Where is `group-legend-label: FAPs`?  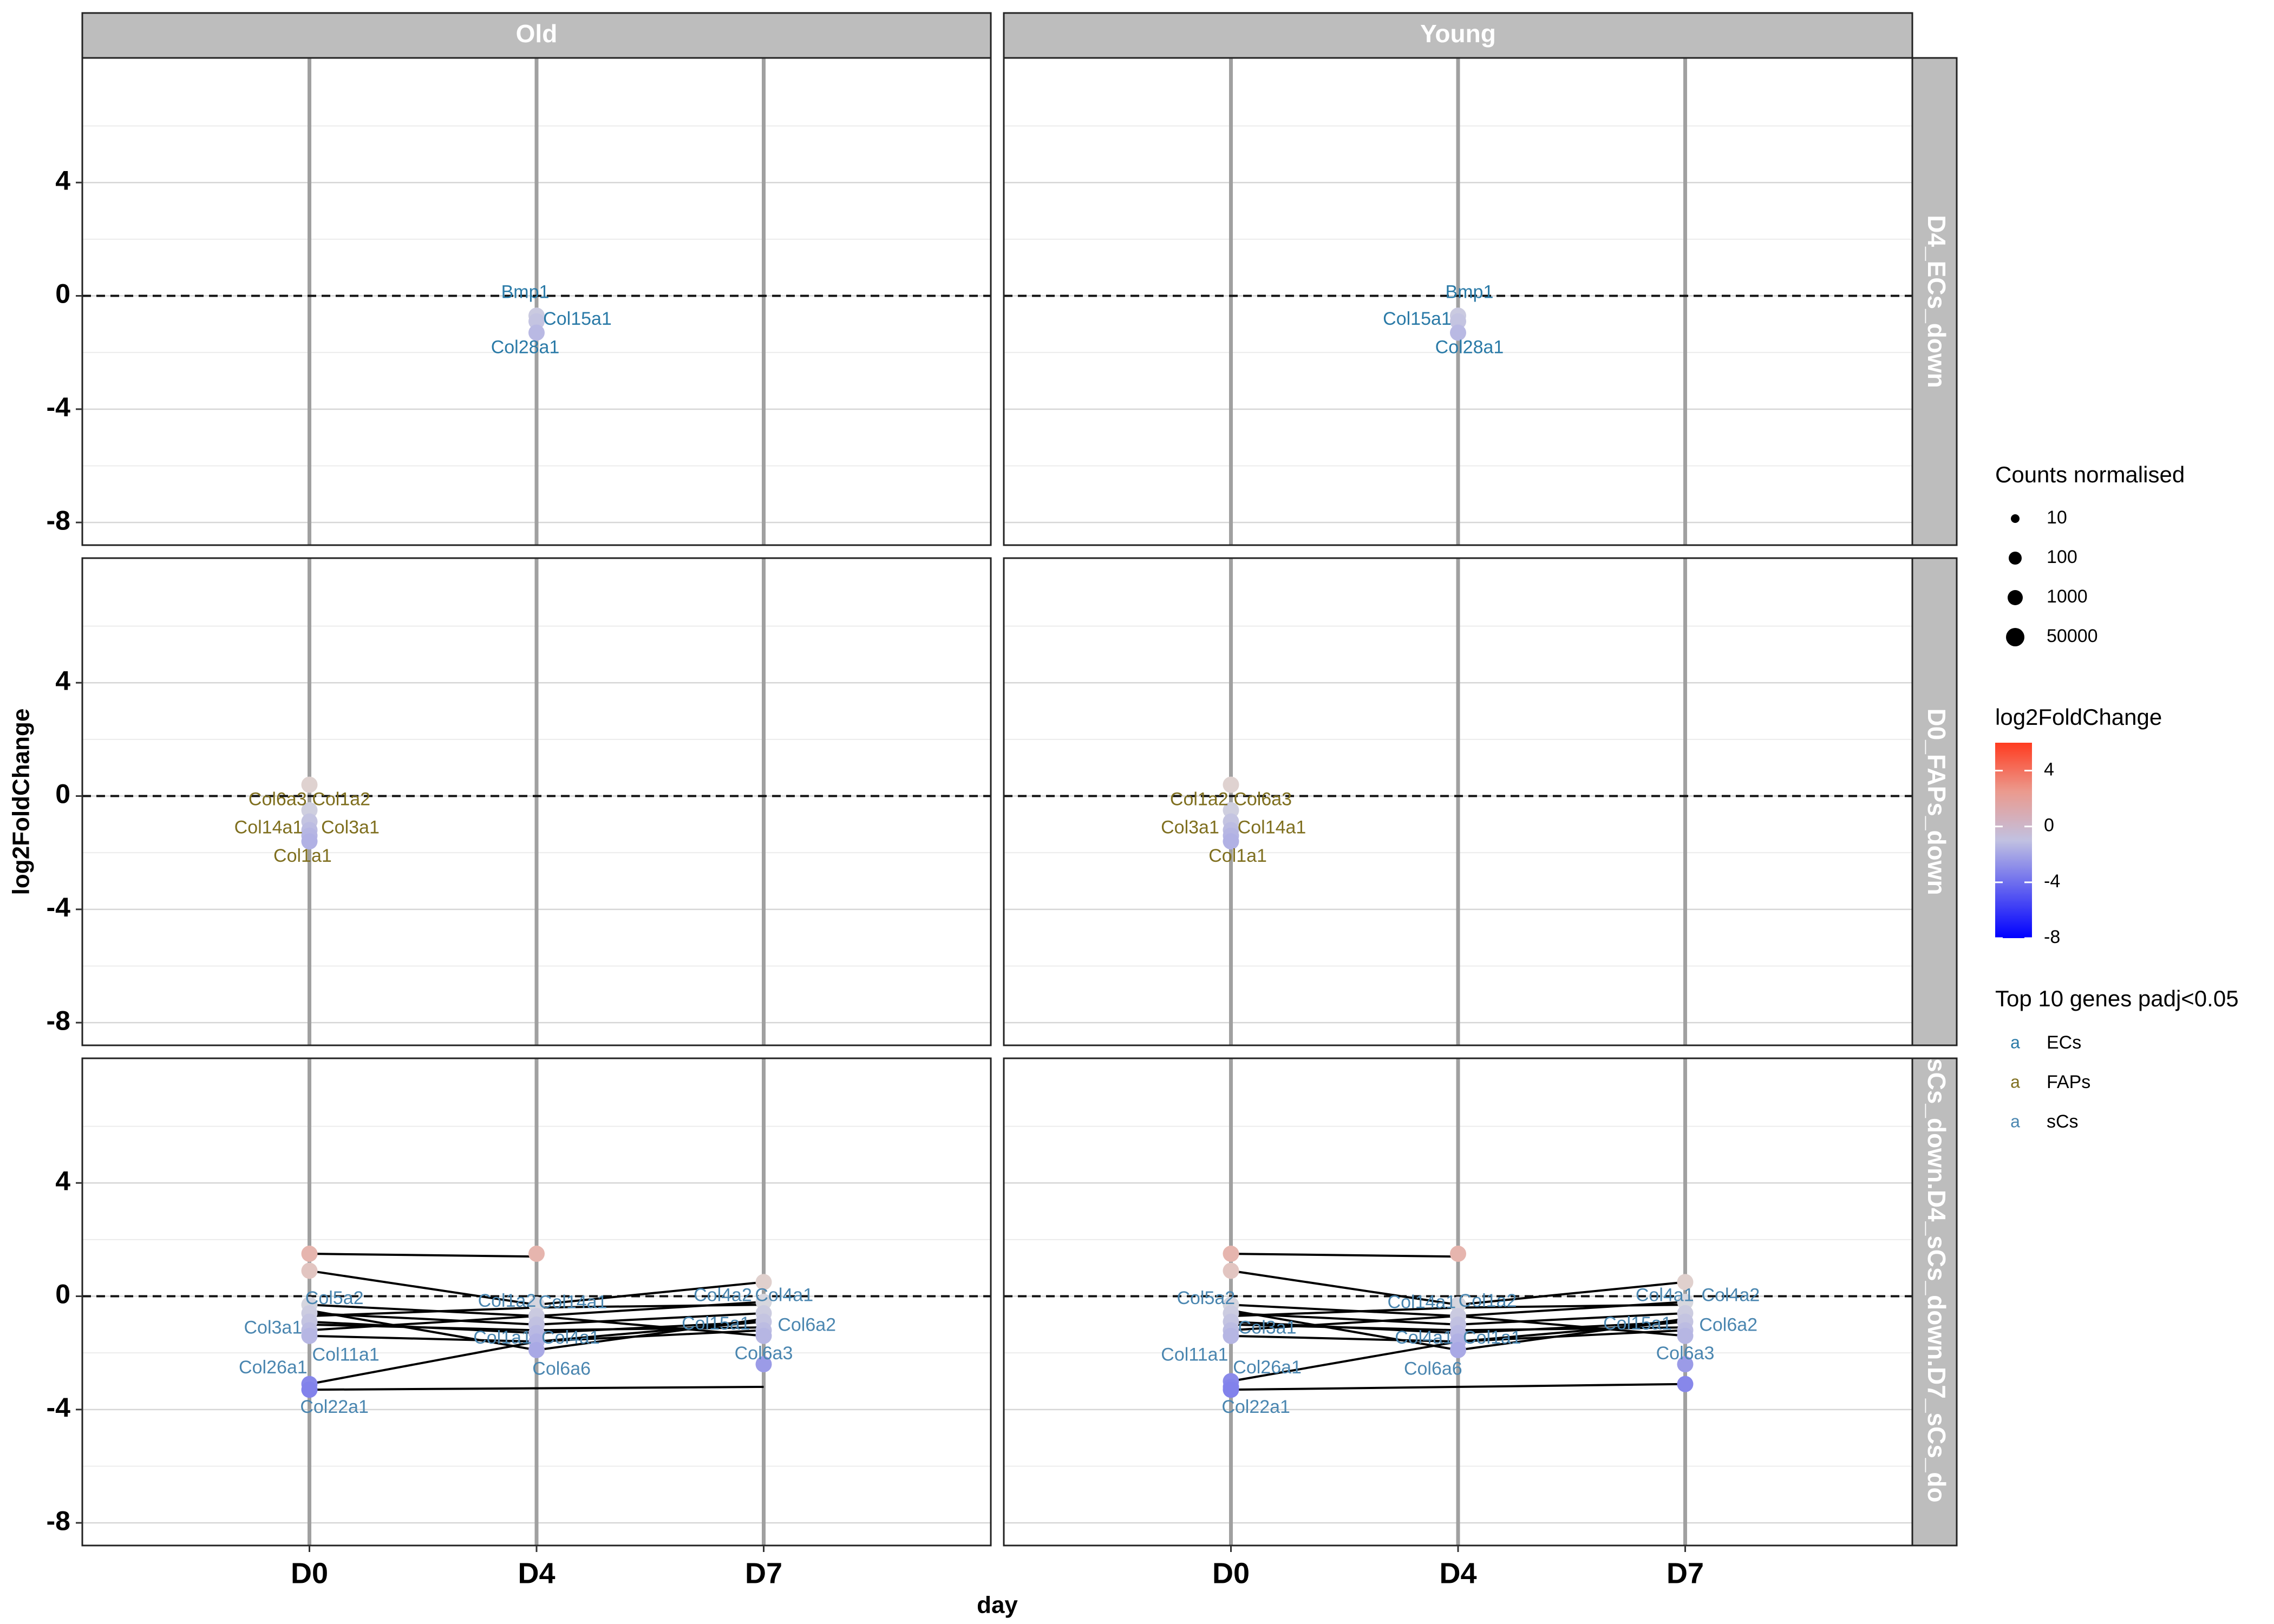 group-legend-label: FAPs is located at coordinates (2069, 1082).